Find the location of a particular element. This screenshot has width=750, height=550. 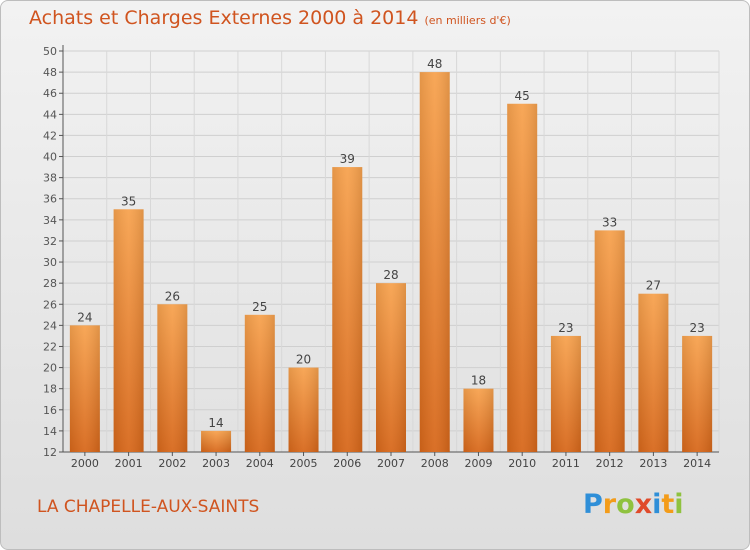

data-label: 35 is located at coordinates (128, 201).